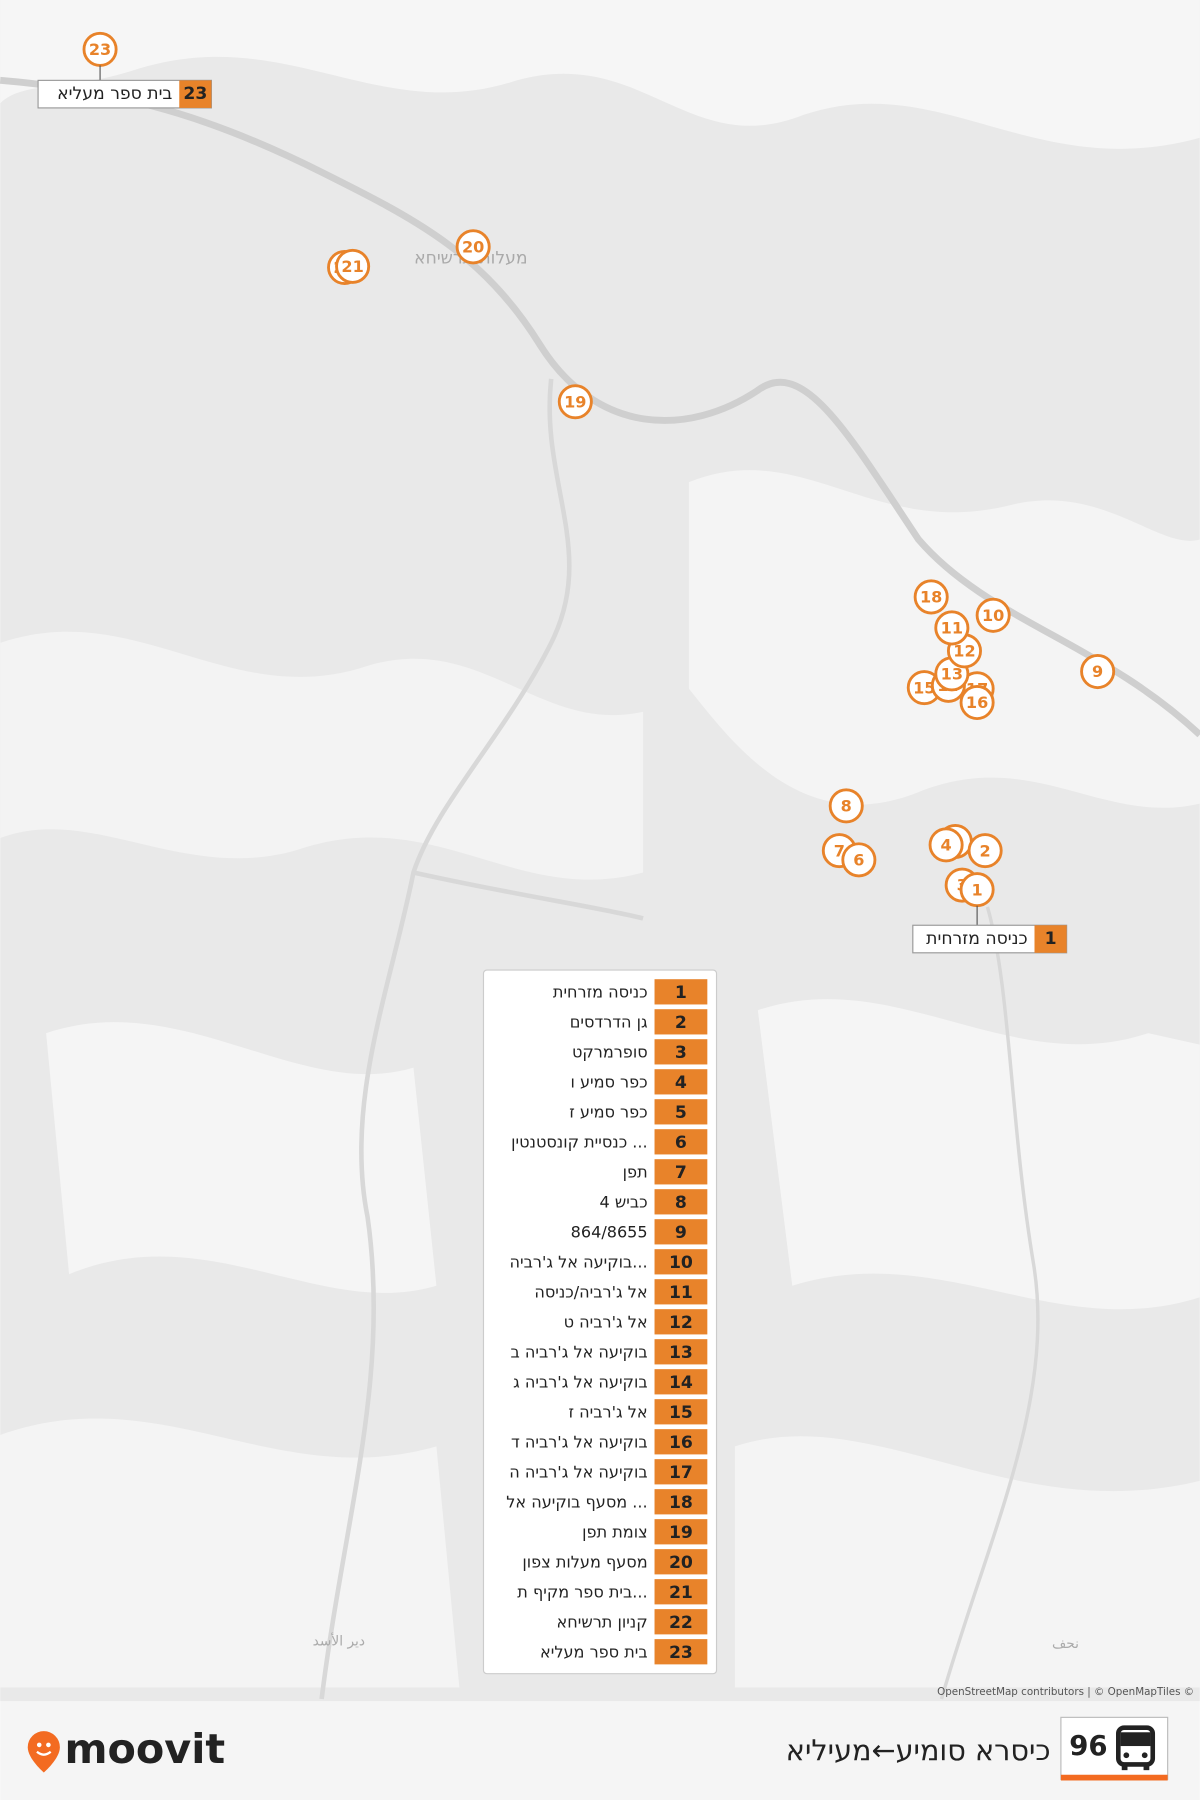 This screenshot has height=1800, width=1200. I want to click on legend-number: 20, so click(681, 1563).